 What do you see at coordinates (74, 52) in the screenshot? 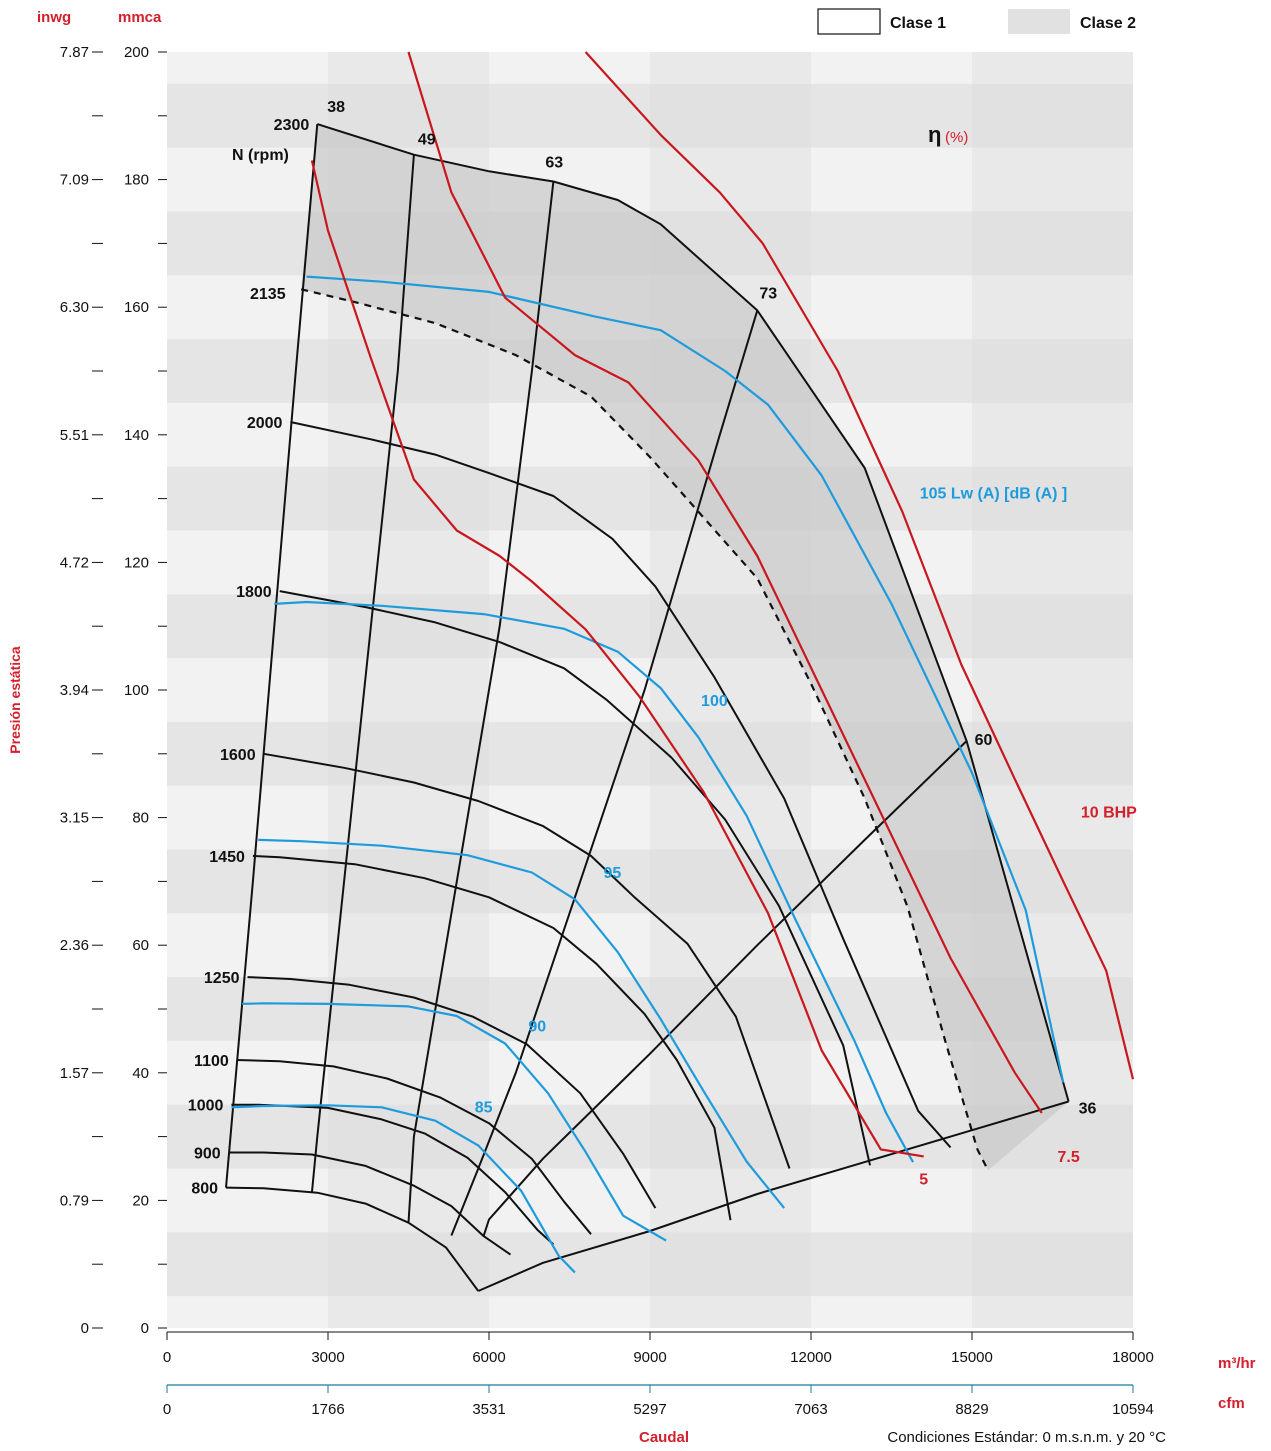
I see `y-secondary-tick-label: 7.87` at bounding box center [74, 52].